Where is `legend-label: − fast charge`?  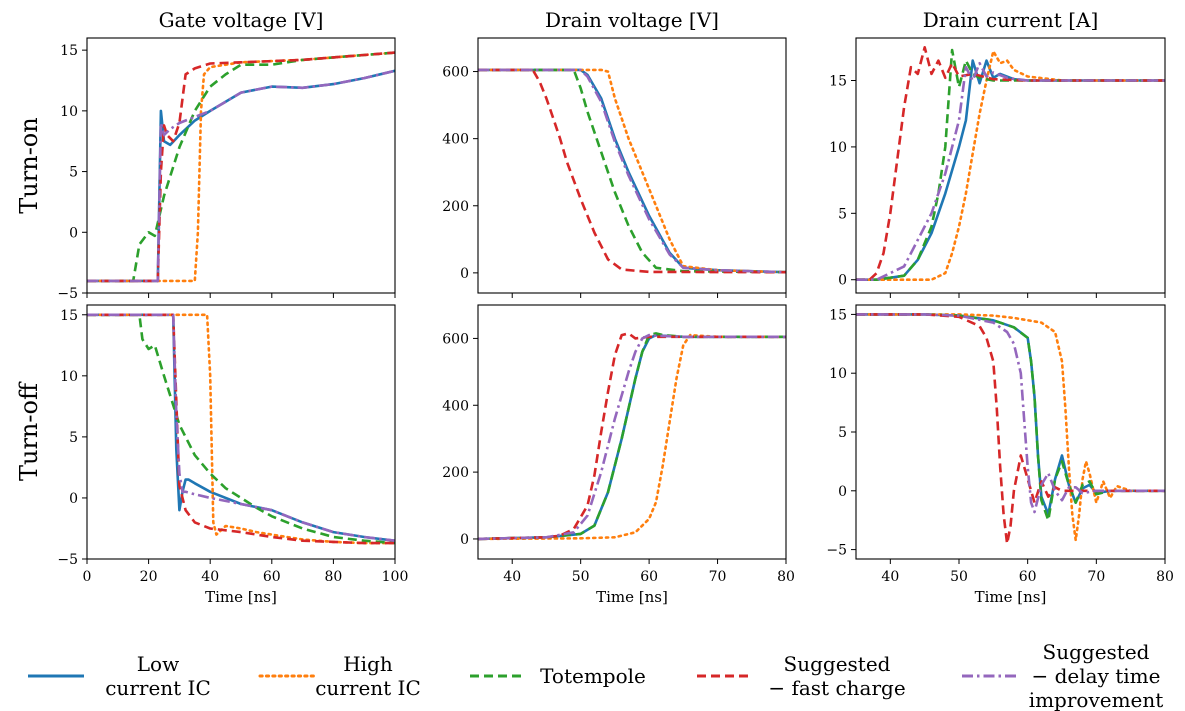
legend-label: − fast charge is located at coordinates (836, 688).